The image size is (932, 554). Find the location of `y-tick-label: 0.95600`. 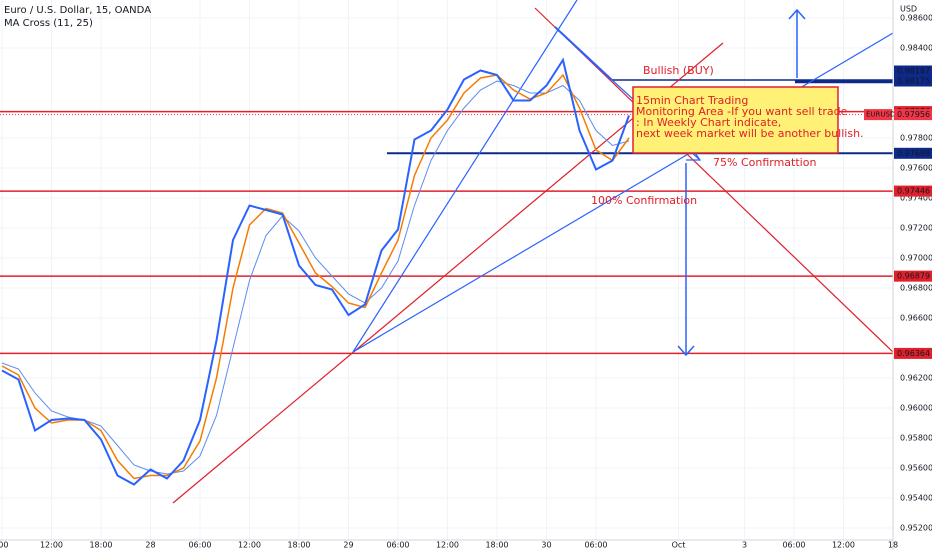

y-tick-label: 0.95600 is located at coordinates (916, 468).